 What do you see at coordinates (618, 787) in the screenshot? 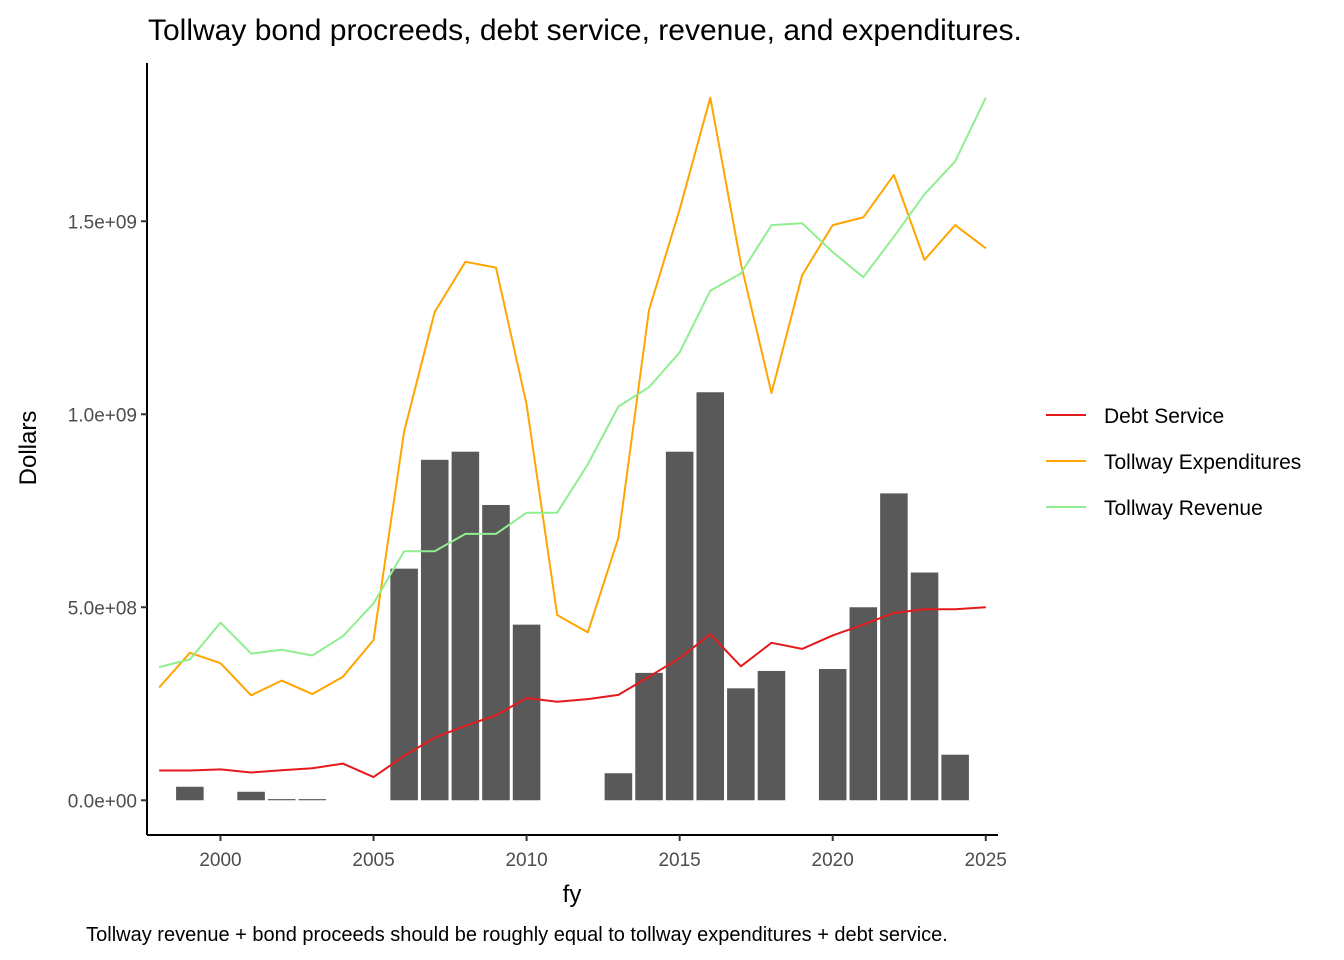
I see `bar-2013` at bounding box center [618, 787].